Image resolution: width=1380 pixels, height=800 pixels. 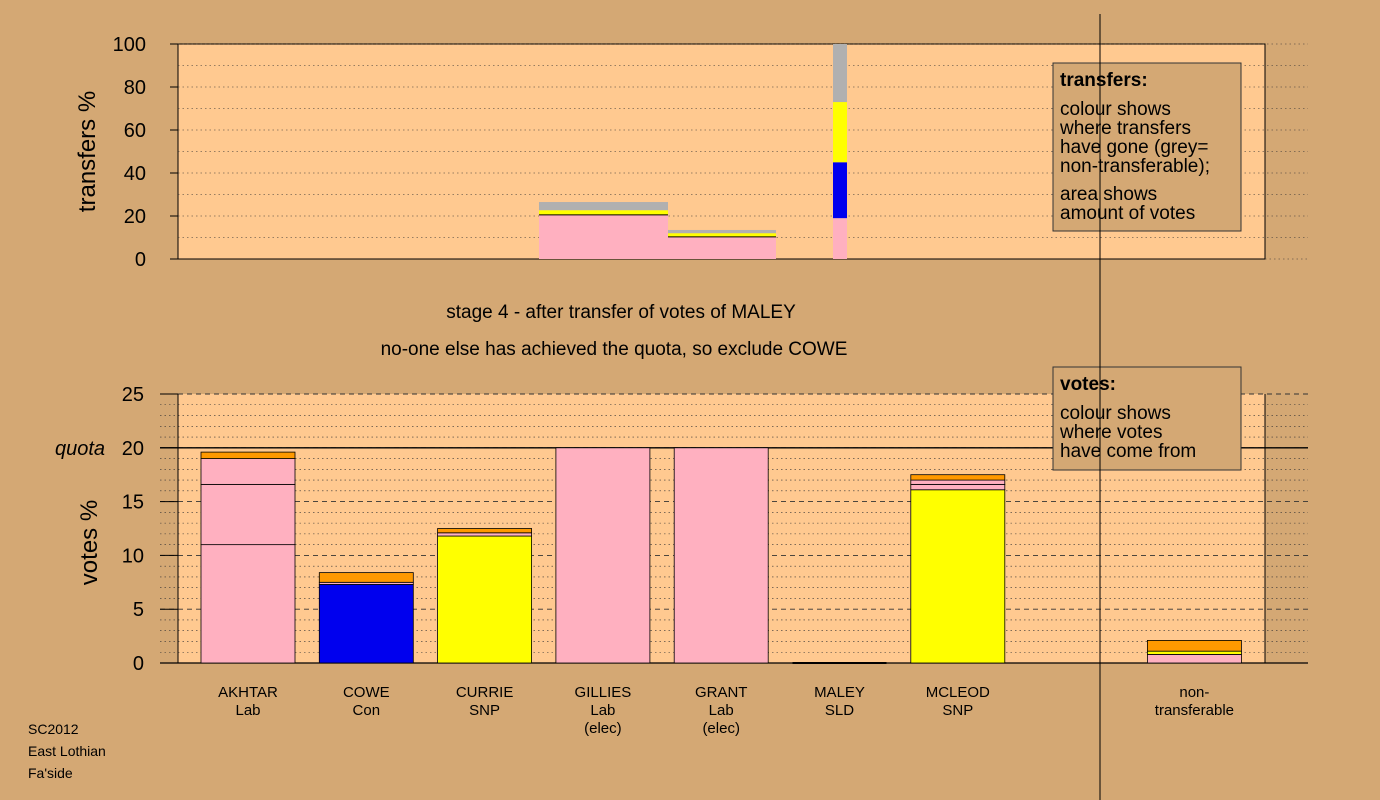 I want to click on transfer-segment-maley-con, so click(x=840, y=190).